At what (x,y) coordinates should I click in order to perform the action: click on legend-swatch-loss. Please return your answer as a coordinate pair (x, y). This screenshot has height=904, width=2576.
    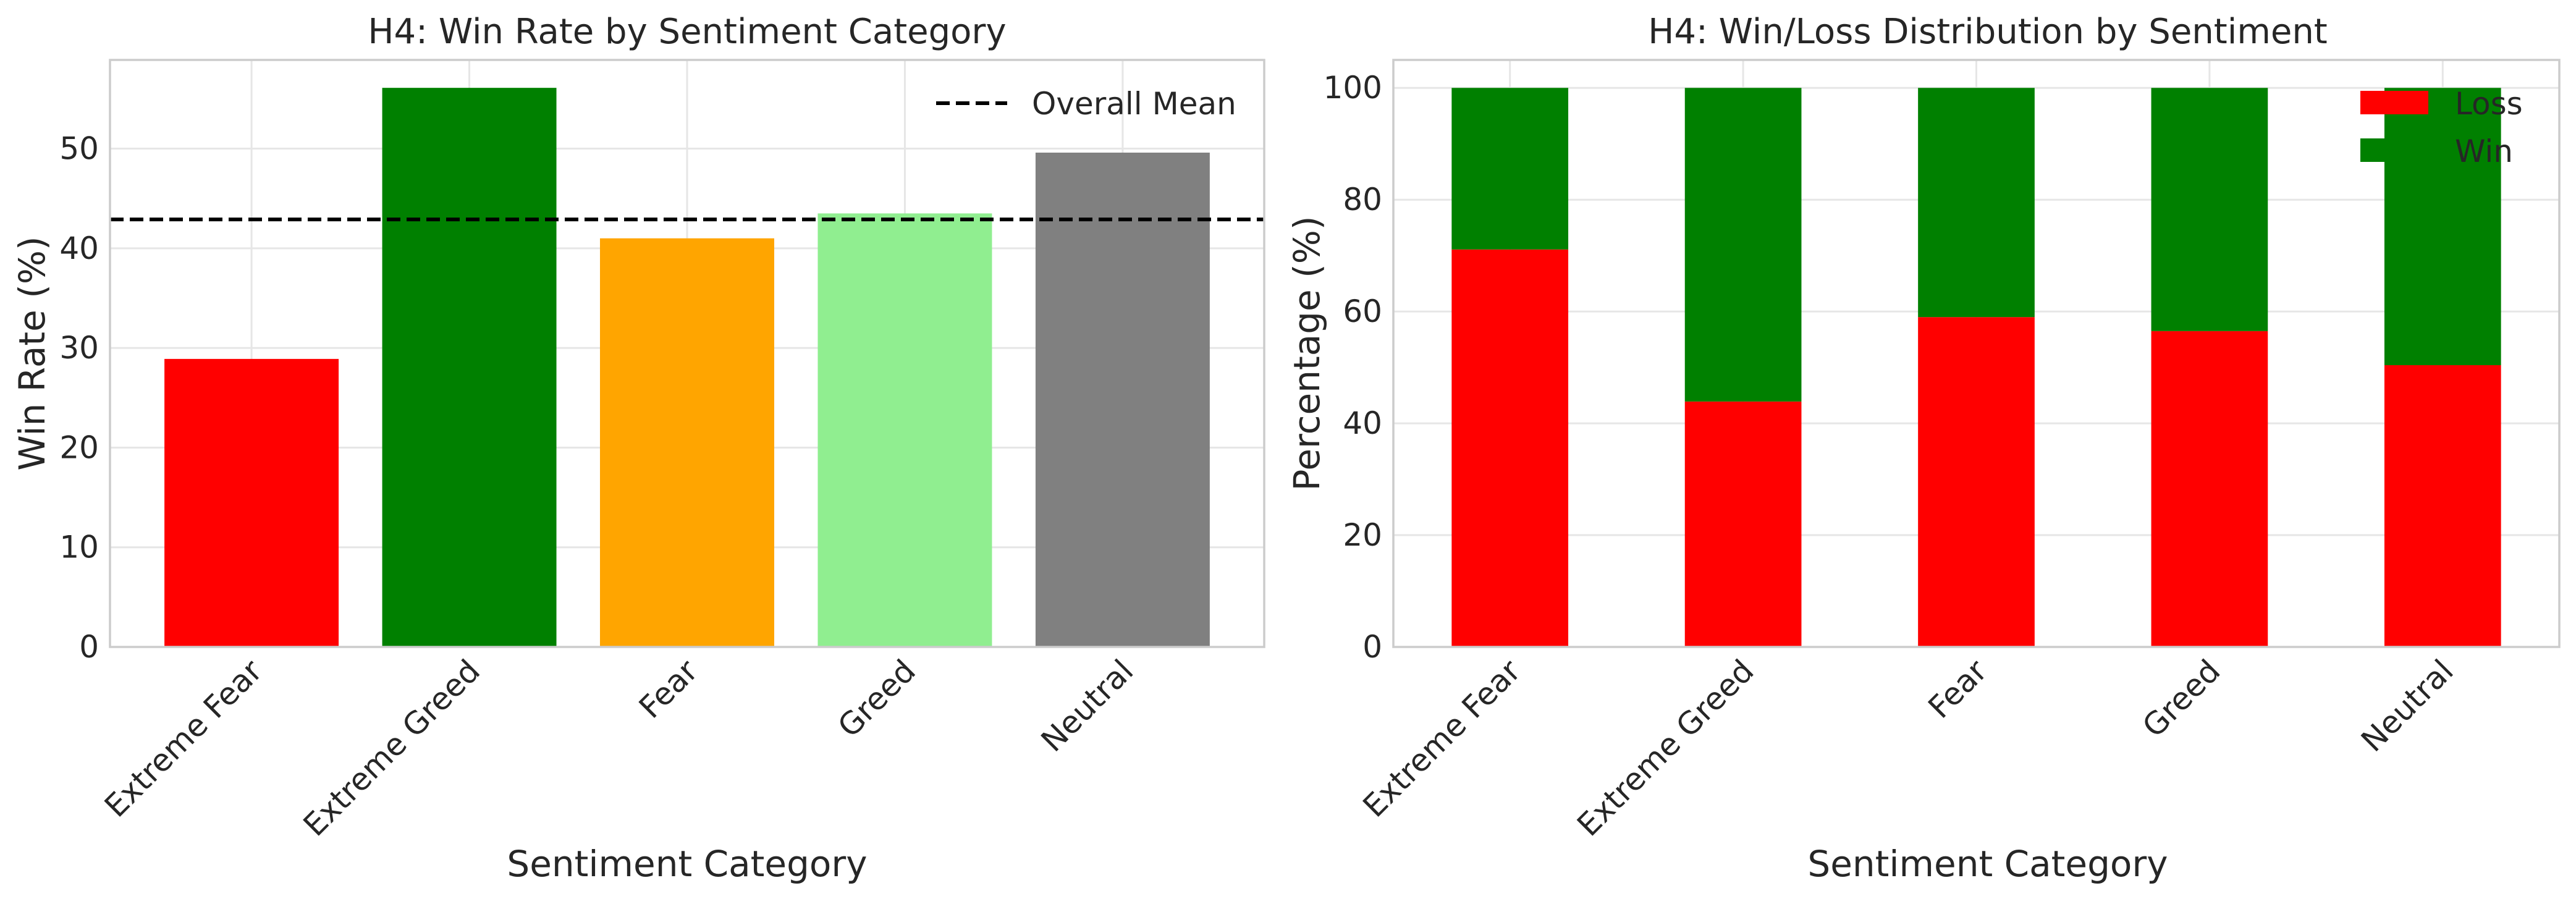
    Looking at the image, I should click on (2394, 103).